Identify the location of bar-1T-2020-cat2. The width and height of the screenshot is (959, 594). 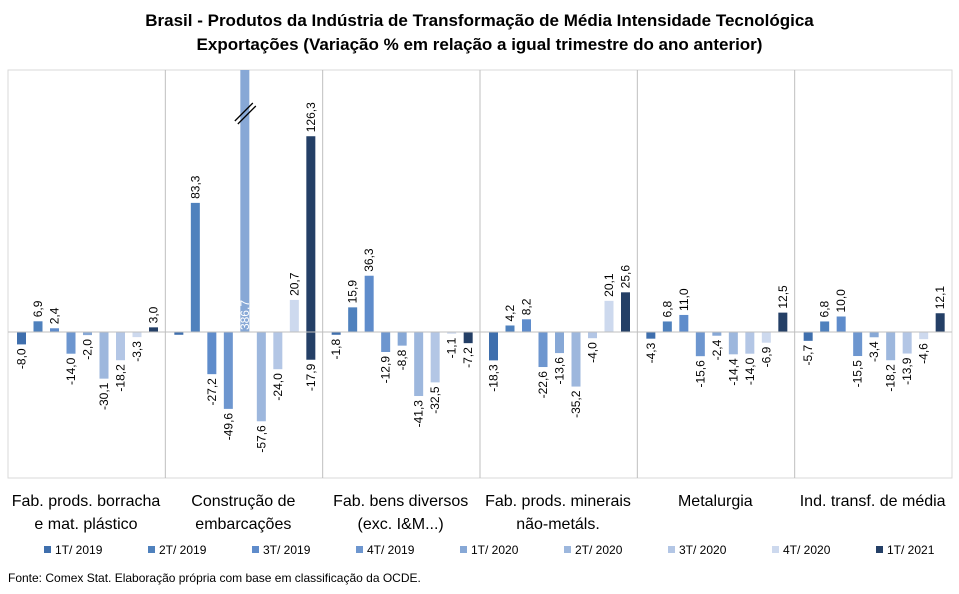
(245, 201).